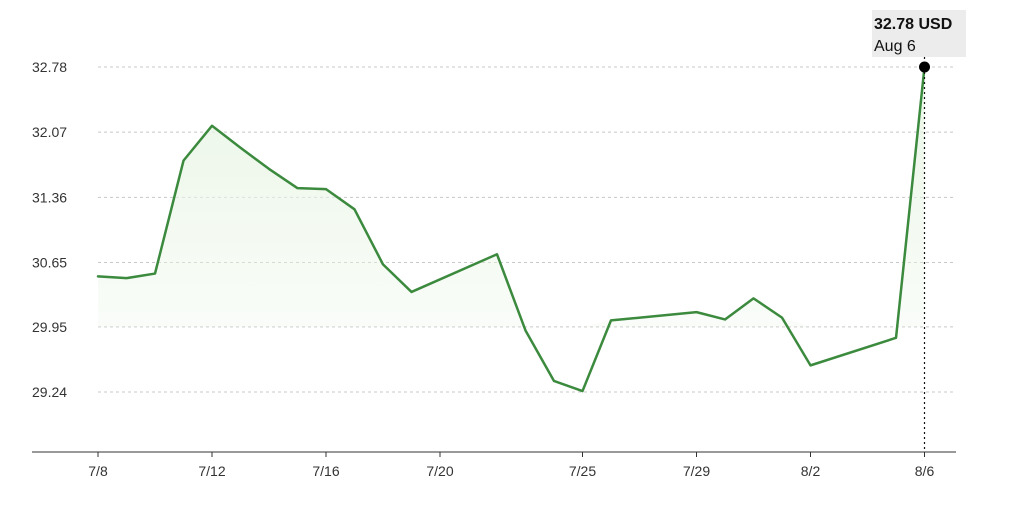  I want to click on y-tick-label: 32.78, so click(49, 67).